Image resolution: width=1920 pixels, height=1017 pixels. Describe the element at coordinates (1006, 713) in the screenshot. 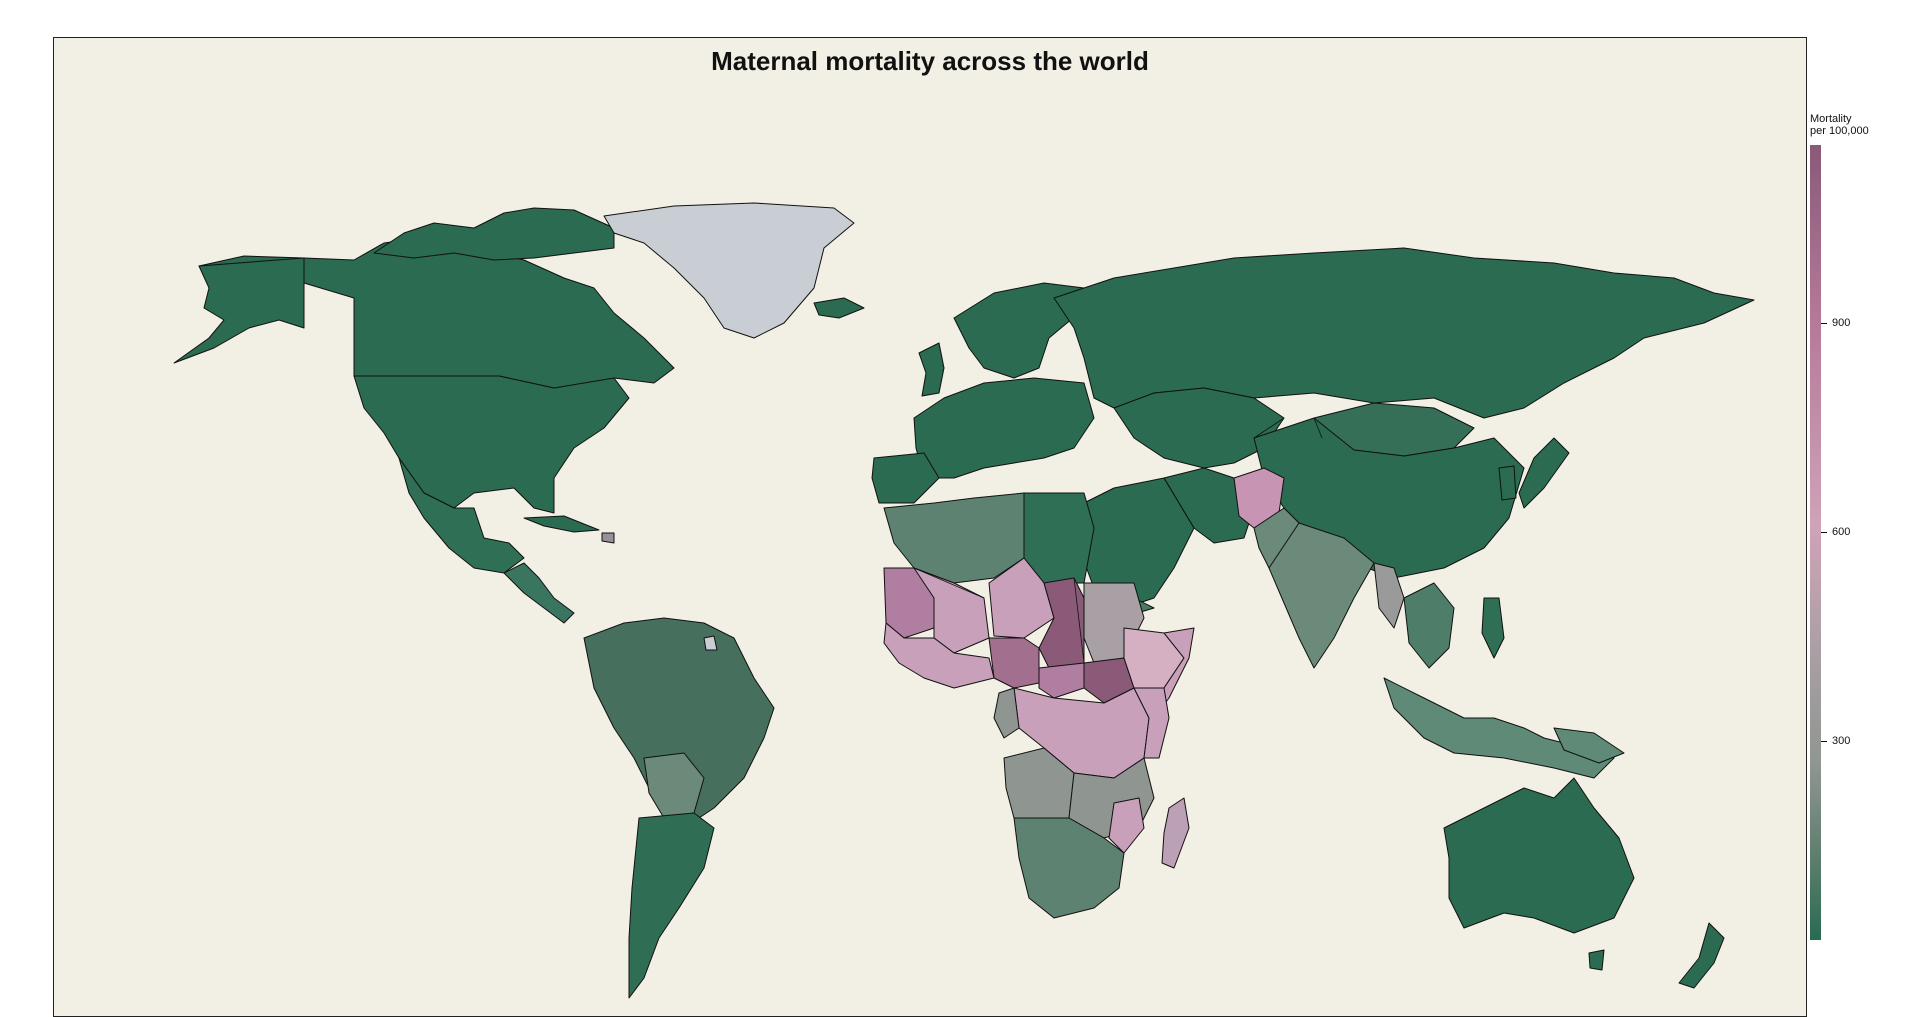

I see `country-gabon` at that location.